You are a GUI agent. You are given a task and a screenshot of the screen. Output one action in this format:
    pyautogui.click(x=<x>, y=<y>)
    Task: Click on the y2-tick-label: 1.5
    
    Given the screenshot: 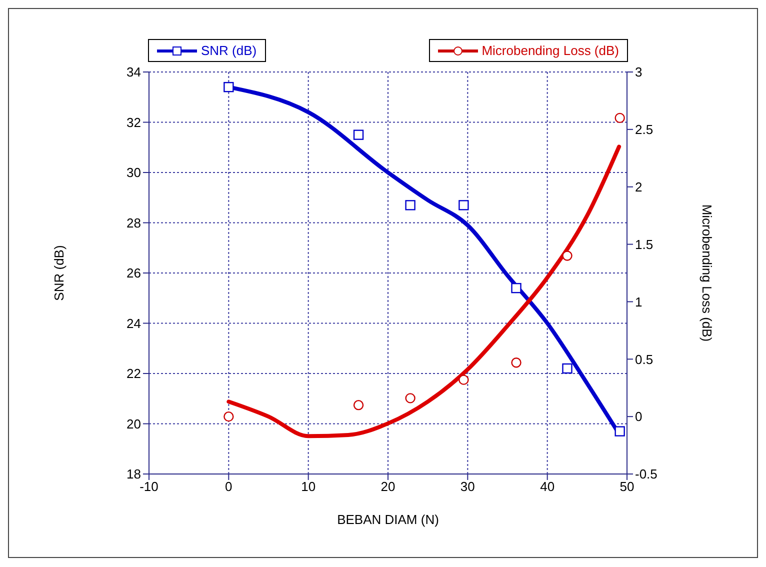 What is the action you would take?
    pyautogui.click(x=644, y=244)
    